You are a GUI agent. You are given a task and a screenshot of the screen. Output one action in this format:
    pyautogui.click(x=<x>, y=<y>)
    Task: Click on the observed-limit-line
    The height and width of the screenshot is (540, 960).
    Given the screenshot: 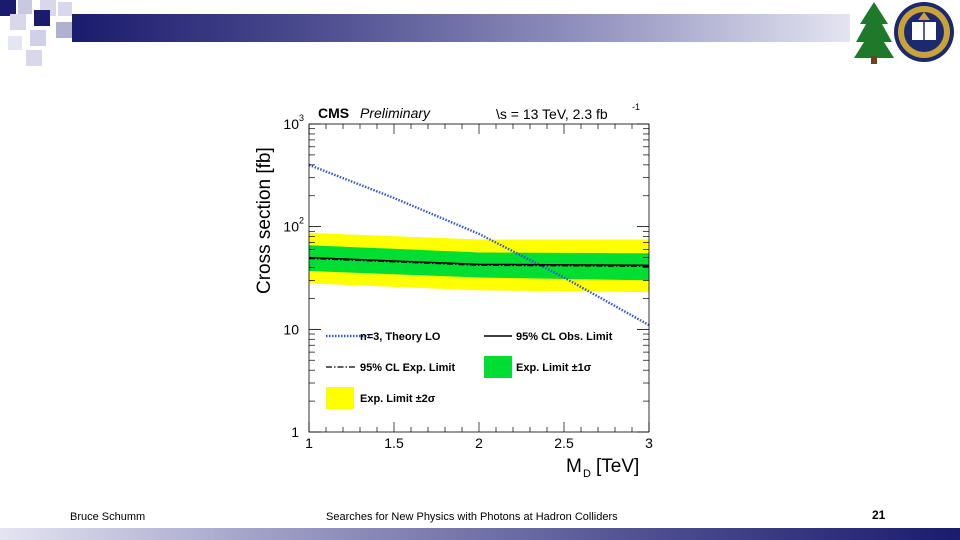 What is the action you would take?
    pyautogui.click(x=479, y=261)
    